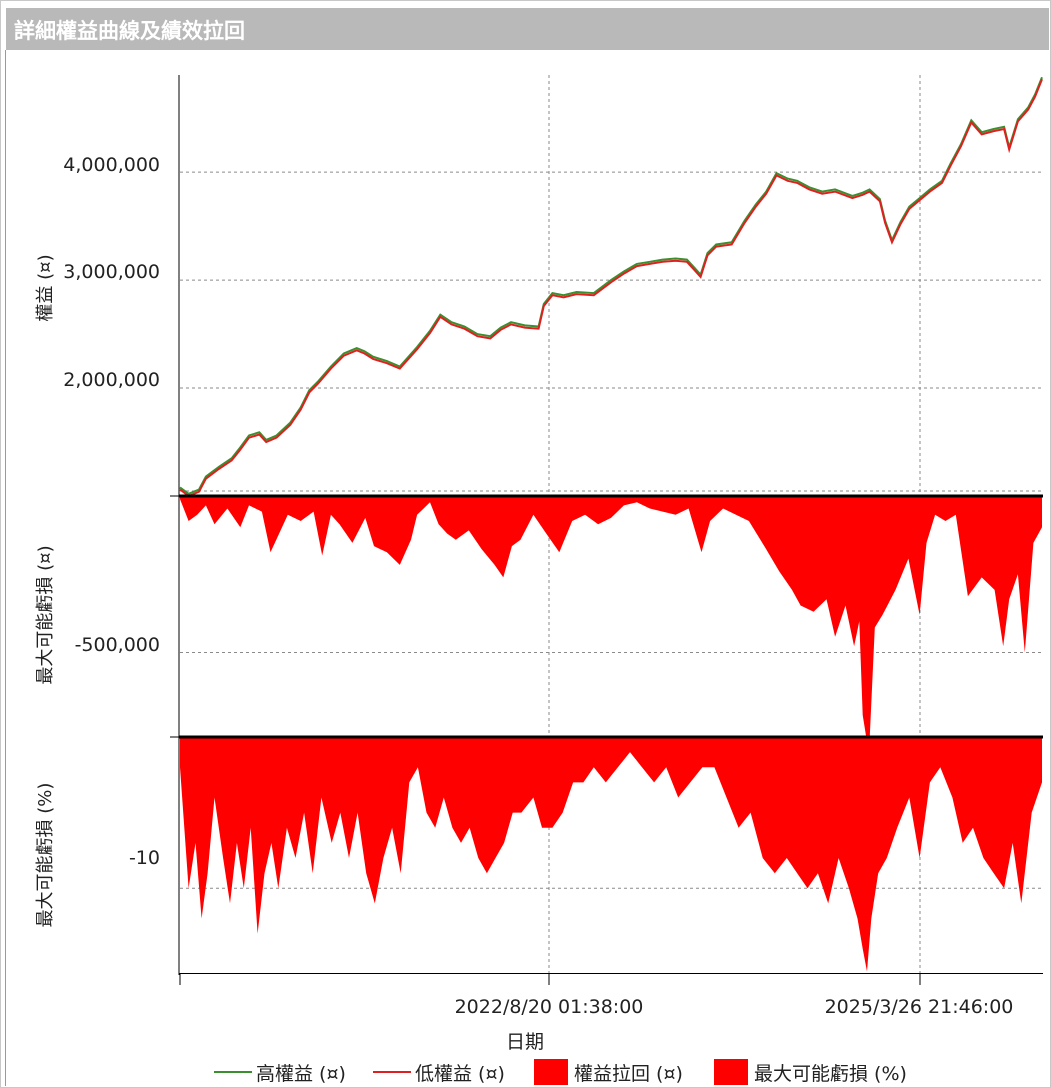 This screenshot has height=1088, width=1051. What do you see at coordinates (117, 645) in the screenshot?
I see `y-tick-label: -500,000` at bounding box center [117, 645].